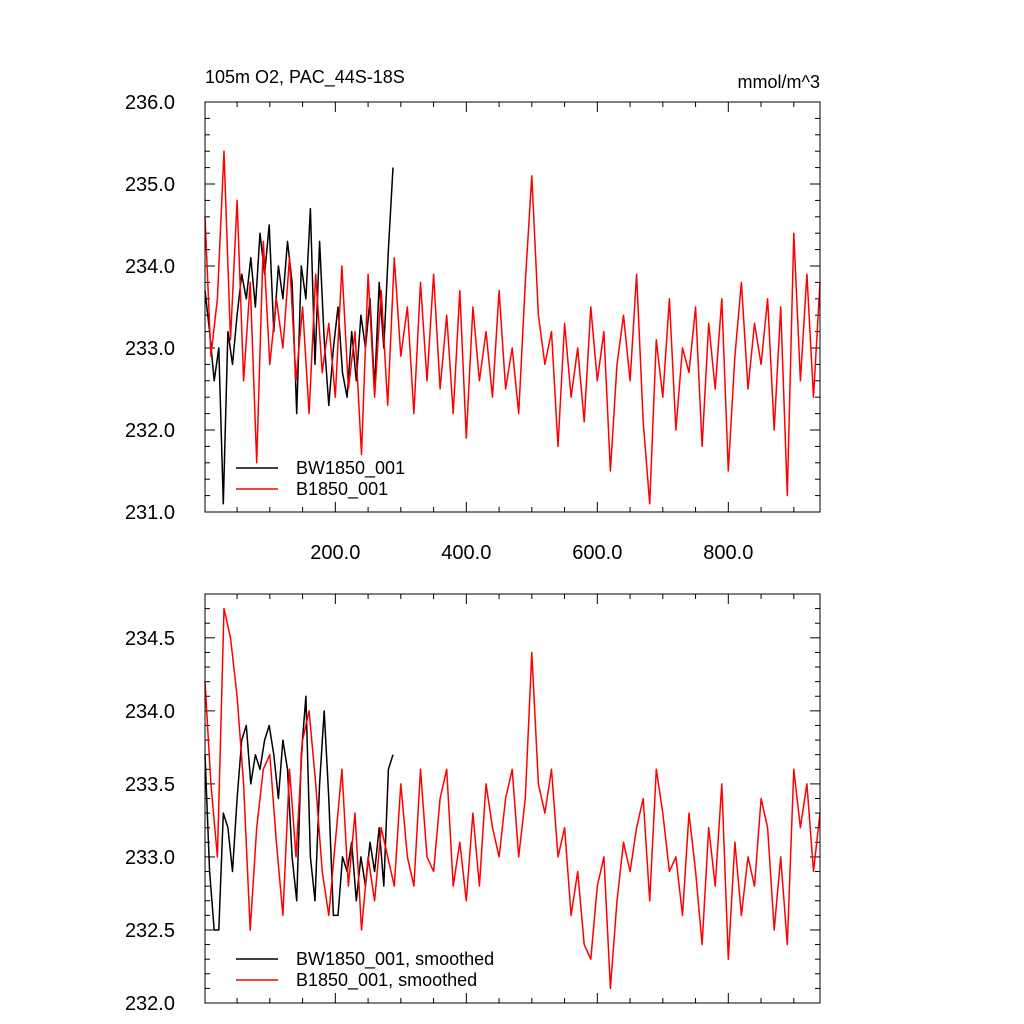 The width and height of the screenshot is (1024, 1024). Describe the element at coordinates (335, 553) in the screenshot. I see `x-tick-label: 200.0` at that location.